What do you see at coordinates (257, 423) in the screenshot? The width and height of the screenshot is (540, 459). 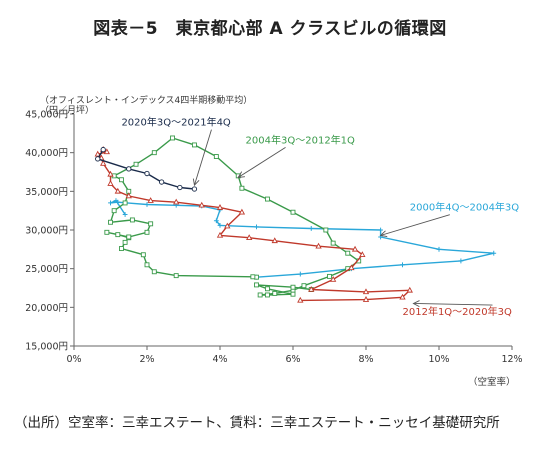 I see `source-note: （出所）空室率：三幸エステート、賃料：三幸エステート・ニッセイ基礎研究所` at bounding box center [257, 423].